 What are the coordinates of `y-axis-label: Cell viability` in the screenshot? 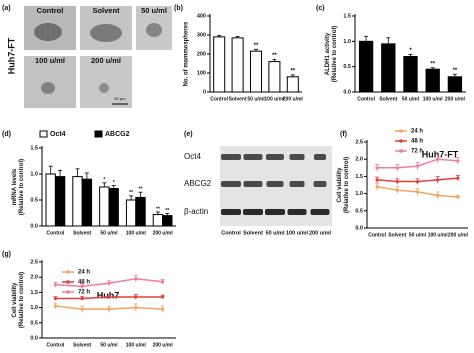 It's located at (340, 185).